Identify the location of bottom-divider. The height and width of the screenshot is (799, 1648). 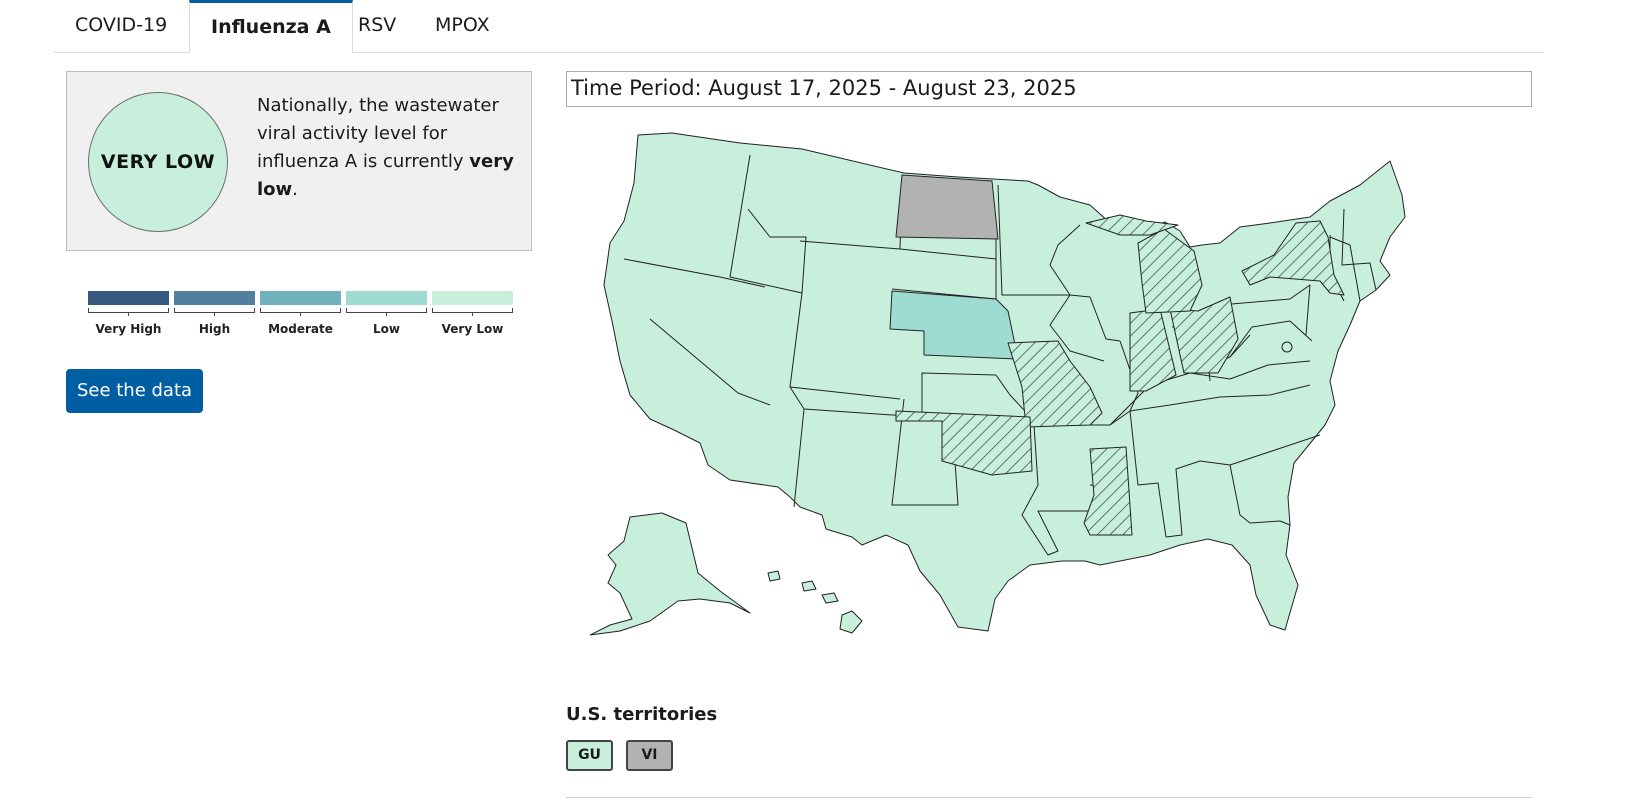
(1049, 797).